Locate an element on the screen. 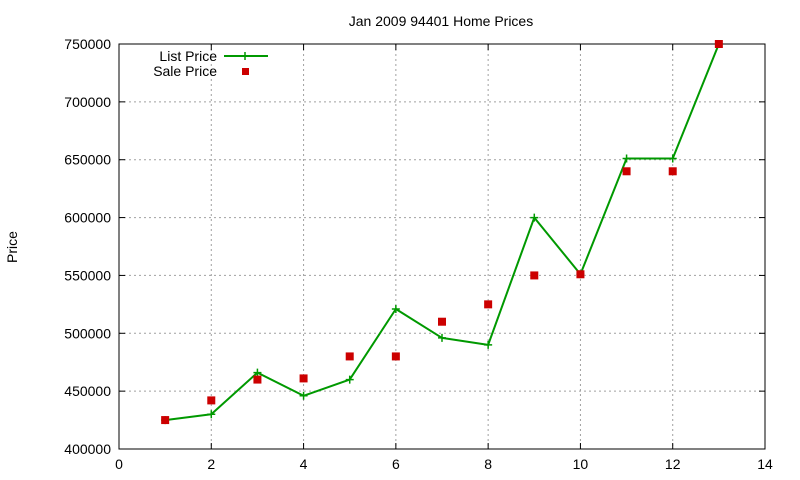  x-tick-label: 4 is located at coordinates (304, 464).